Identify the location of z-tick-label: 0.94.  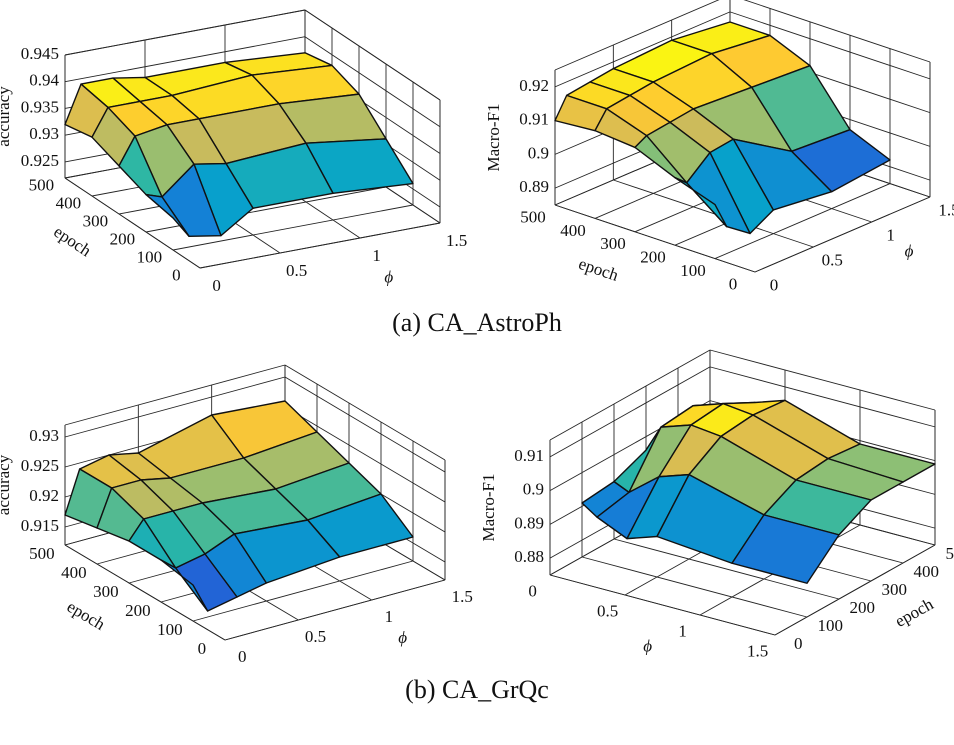
(44, 80).